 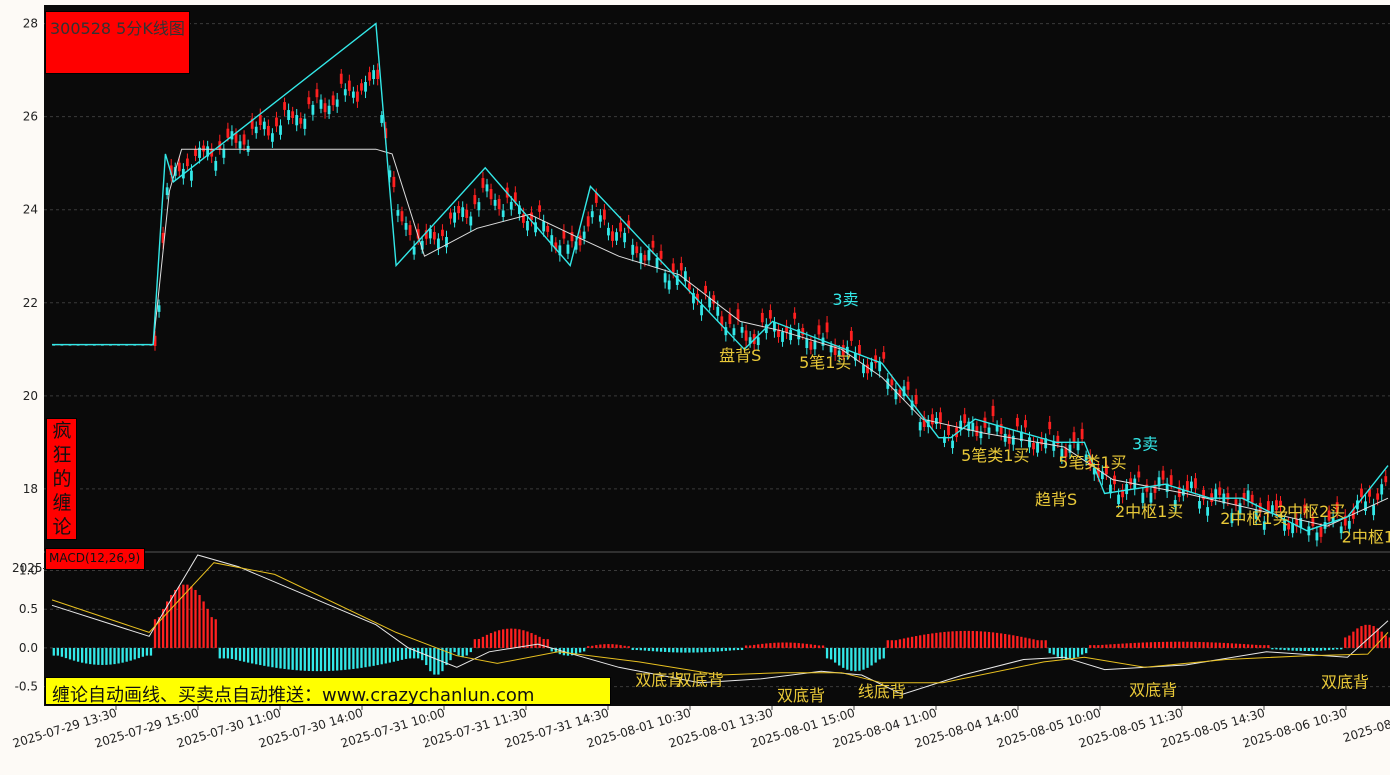 I want to click on macd-annotation-2: 双底背, so click(x=801, y=695).